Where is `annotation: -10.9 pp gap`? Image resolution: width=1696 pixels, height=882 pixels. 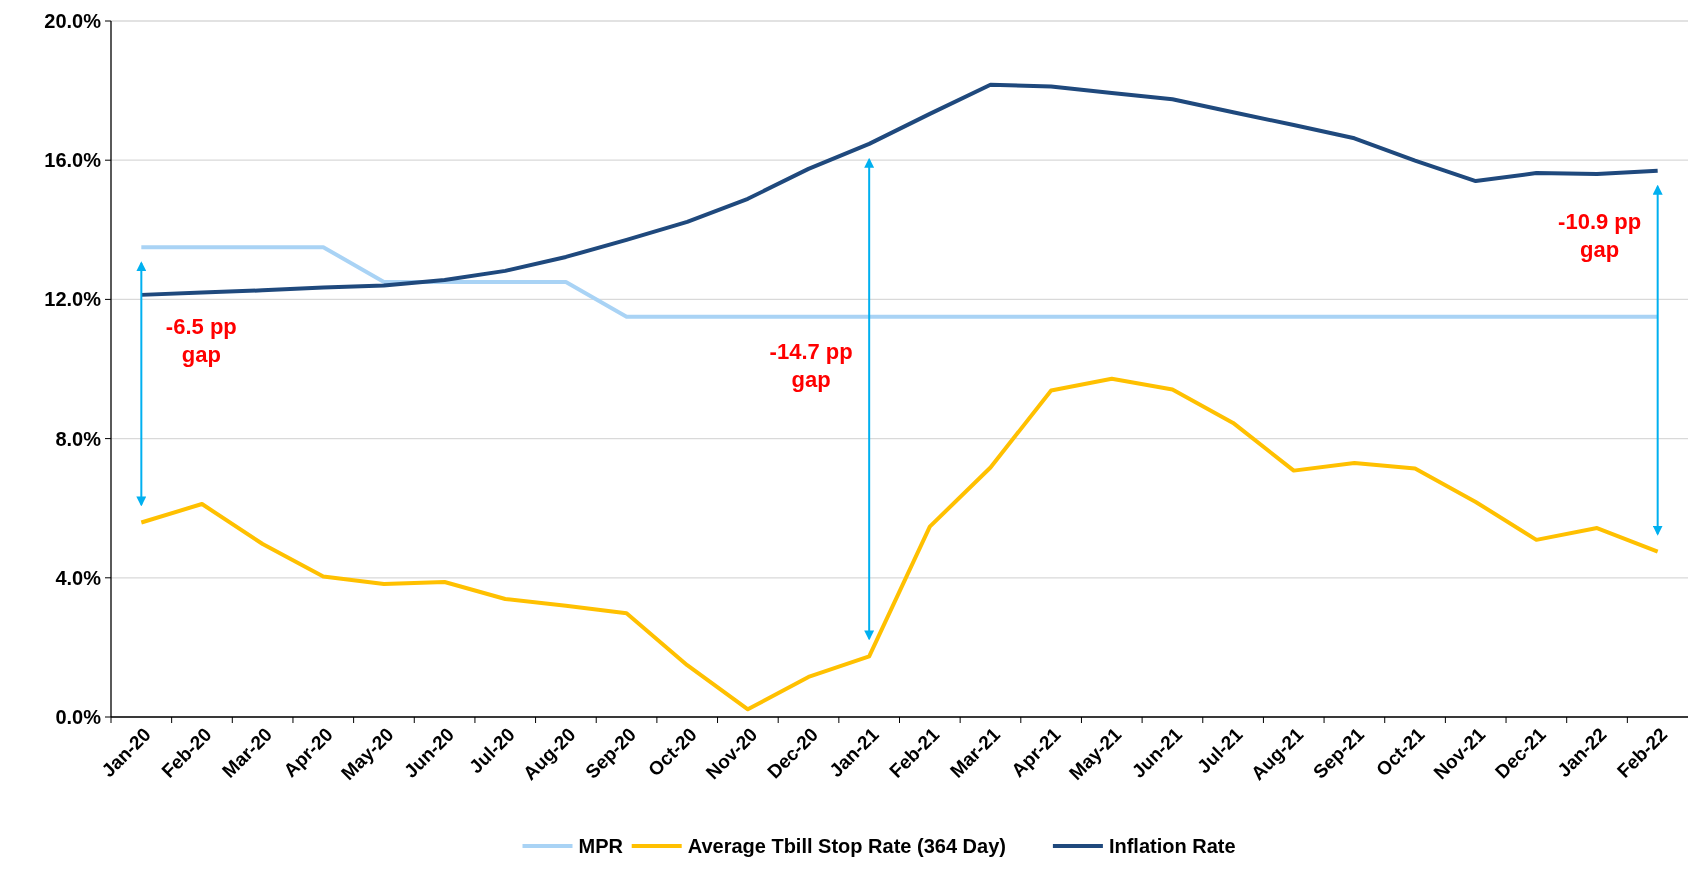 annotation: -10.9 pp gap is located at coordinates (1600, 235).